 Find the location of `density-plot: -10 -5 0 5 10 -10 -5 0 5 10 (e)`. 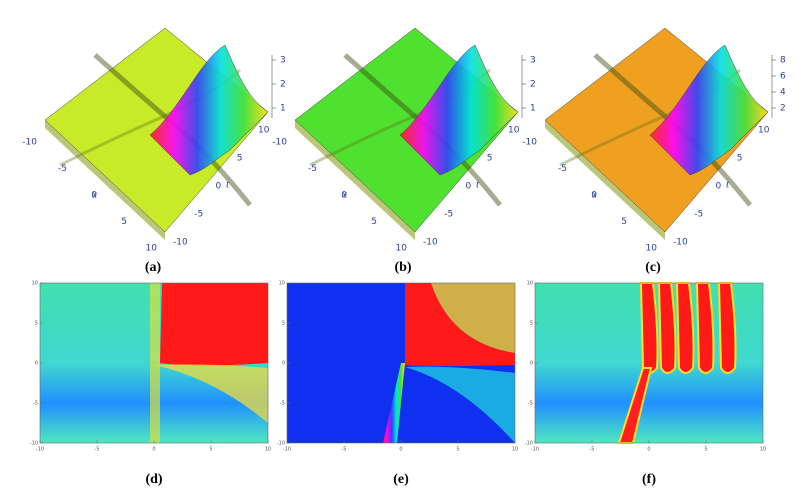

density-plot: -10 -5 0 5 10 -10 -5 0 5 10 (e) is located at coordinates (397, 384).